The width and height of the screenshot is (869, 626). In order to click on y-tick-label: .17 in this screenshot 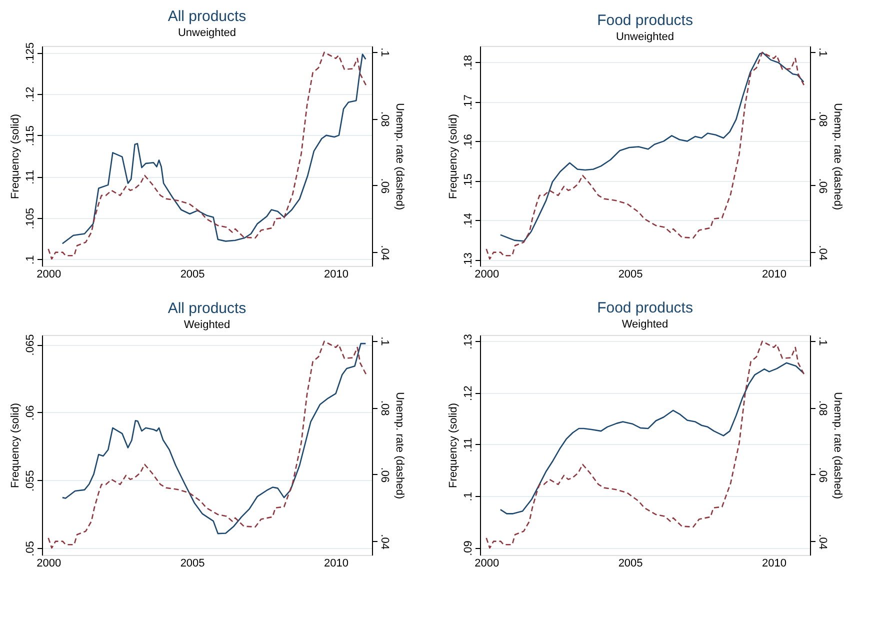, I will do `click(468, 102)`.